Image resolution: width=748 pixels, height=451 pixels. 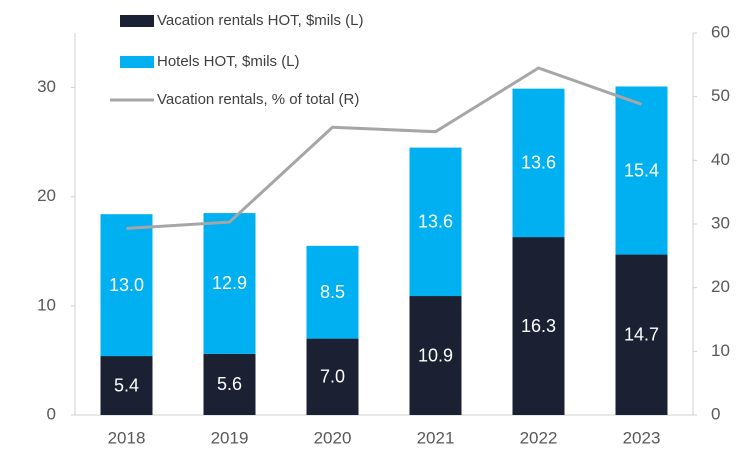 What do you see at coordinates (642, 437) in the screenshot?
I see `x-tick-label: 2023` at bounding box center [642, 437].